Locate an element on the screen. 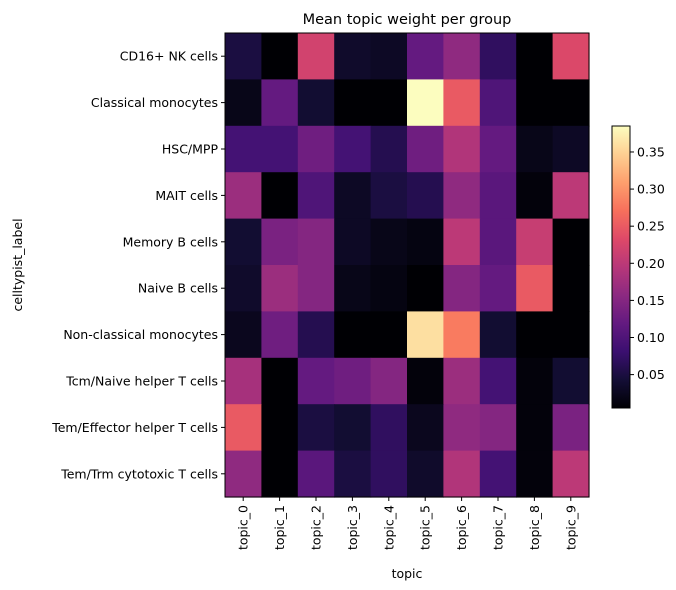 Image resolution: width=676 pixels, height=590 pixels. colorbar-tick-label: 0.10 is located at coordinates (651, 337).